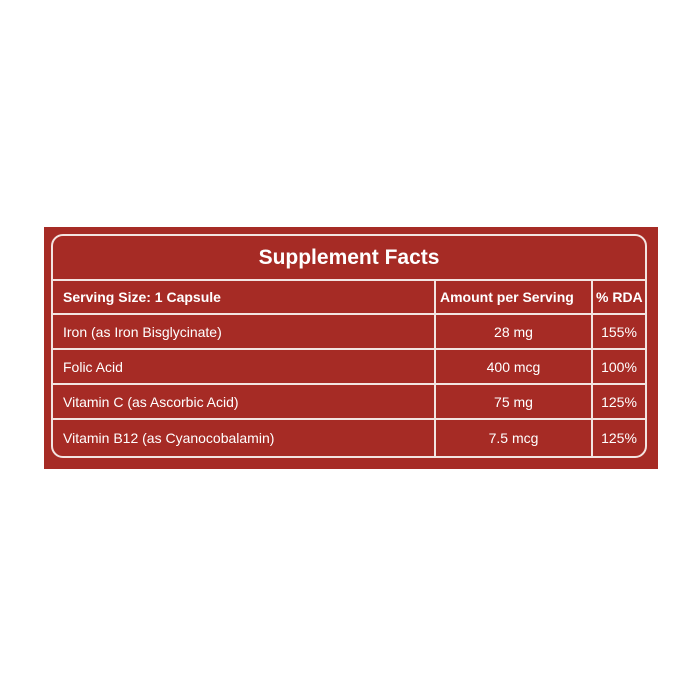 Image resolution: width=700 pixels, height=700 pixels. What do you see at coordinates (514, 332) in the screenshot?
I see `nutrient-amount: 28 mg` at bounding box center [514, 332].